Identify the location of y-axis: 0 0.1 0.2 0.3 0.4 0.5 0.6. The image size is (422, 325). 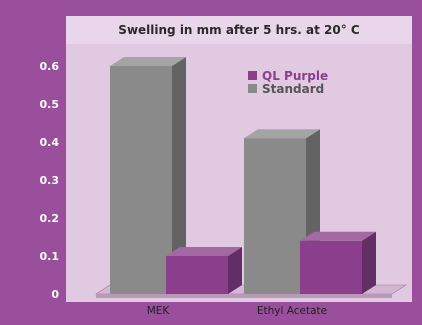
(50, 180).